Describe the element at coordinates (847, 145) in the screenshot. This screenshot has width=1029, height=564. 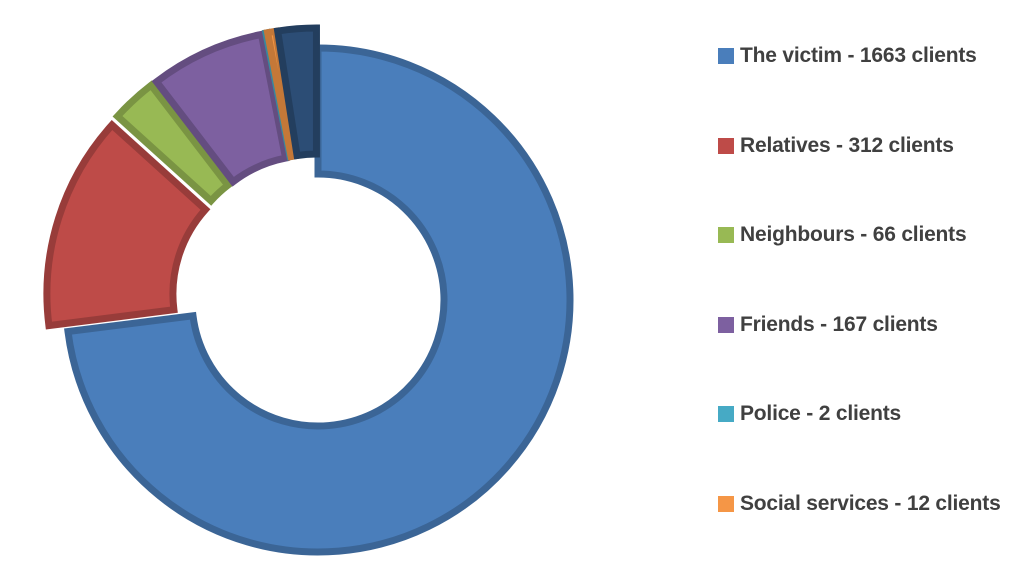
I see `legend-label: Relatives - 312 clients` at that location.